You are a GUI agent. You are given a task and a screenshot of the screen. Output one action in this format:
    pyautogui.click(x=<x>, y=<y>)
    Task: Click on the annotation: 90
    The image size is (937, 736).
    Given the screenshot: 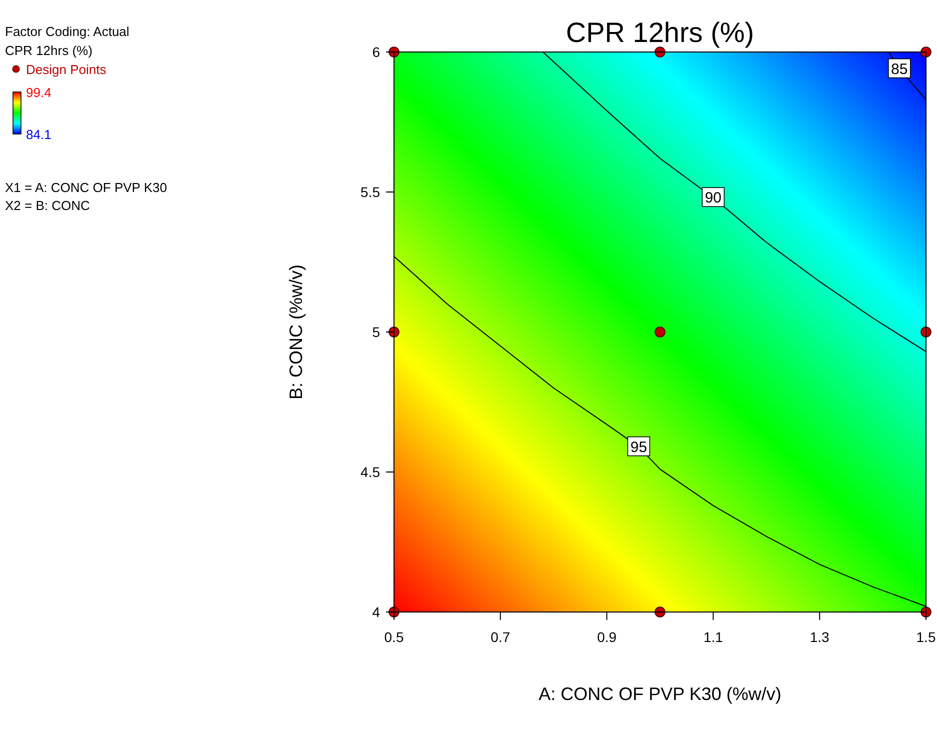 What is the action you would take?
    pyautogui.click(x=713, y=198)
    